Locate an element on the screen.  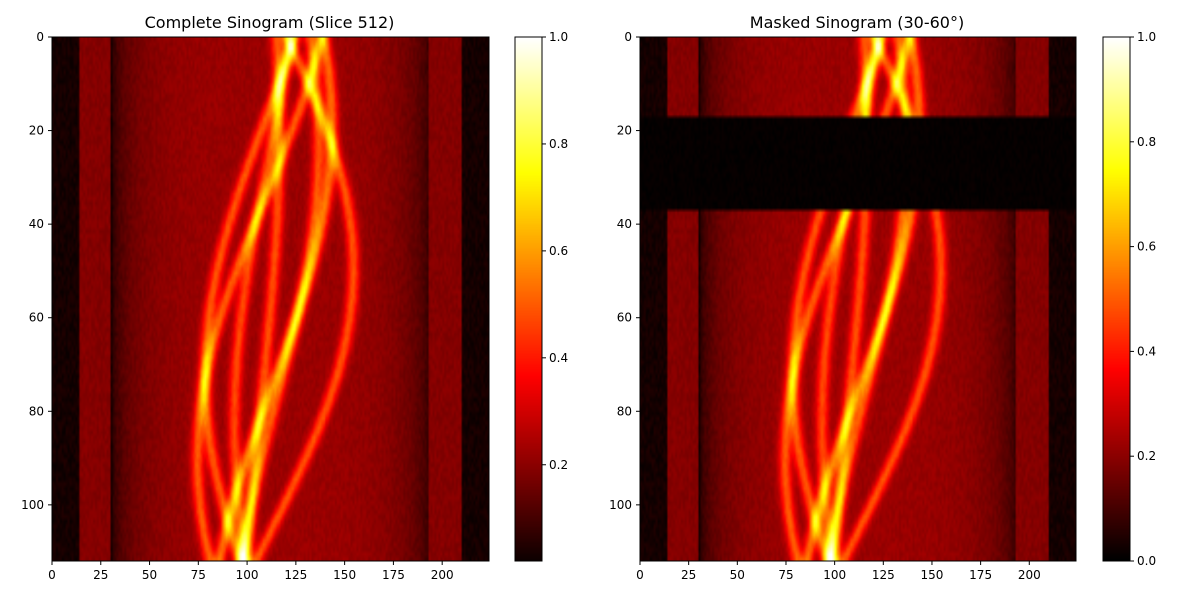
colorbar-axis: 0.0 0.2 0.4 0.6 0.8 1.0 is located at coordinates (1143, 299).